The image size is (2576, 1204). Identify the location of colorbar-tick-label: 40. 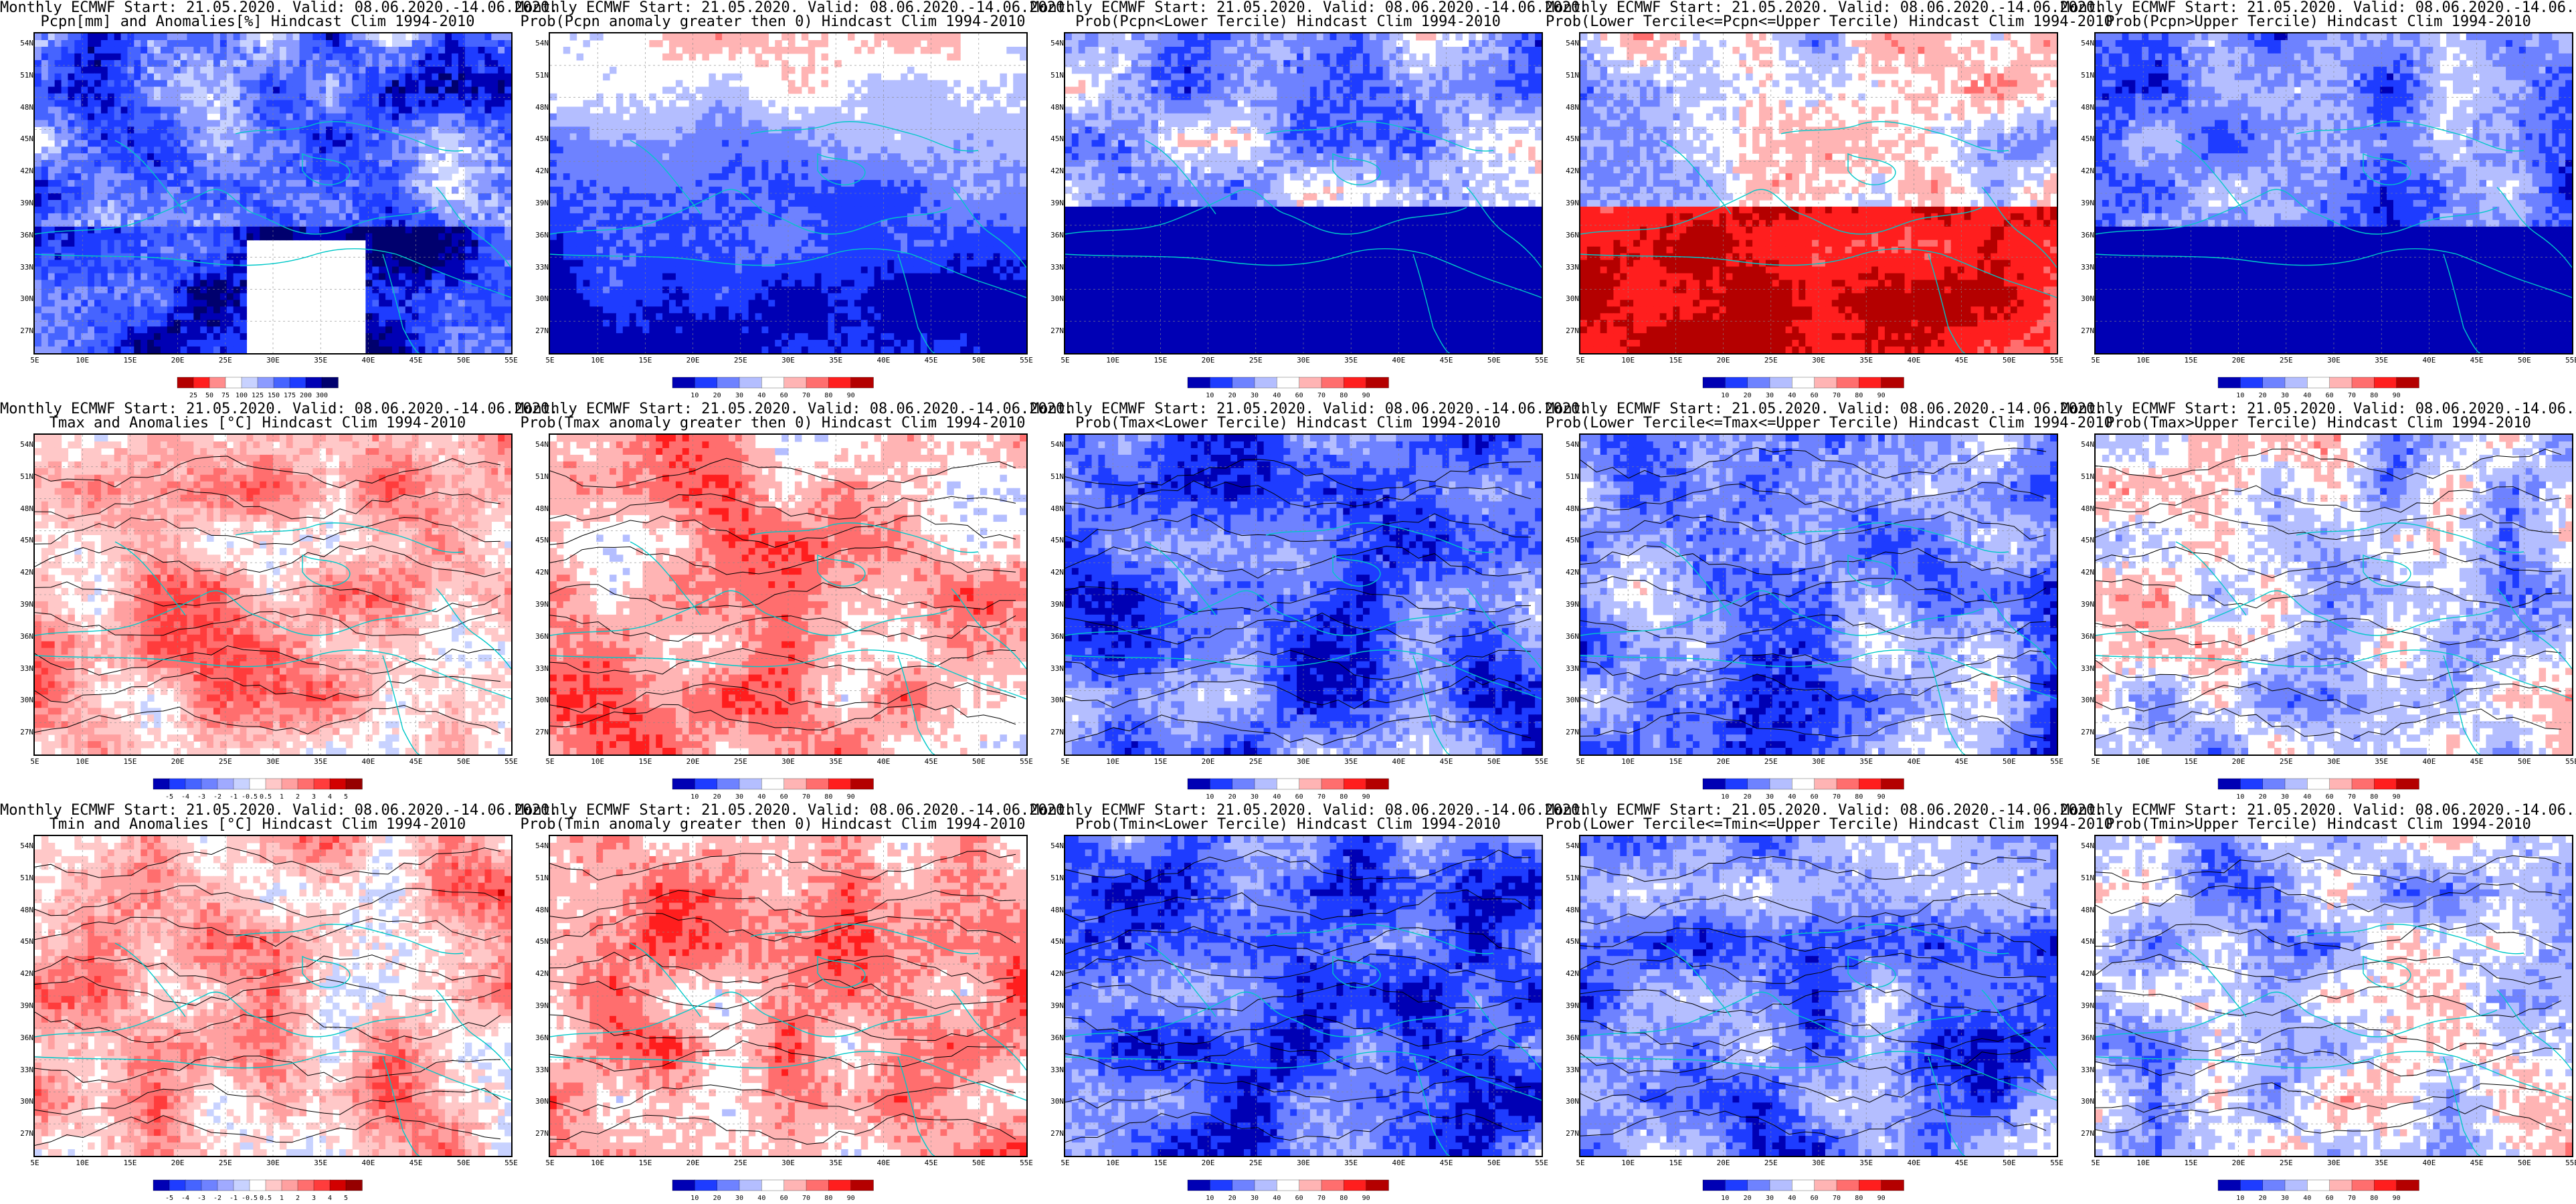
(2307, 797).